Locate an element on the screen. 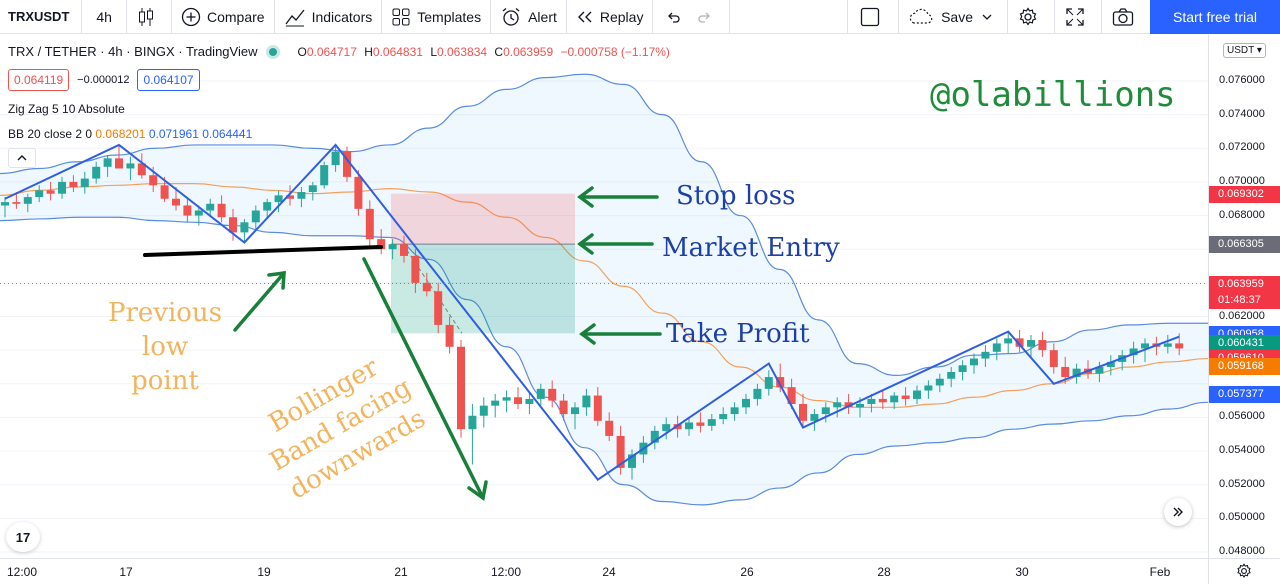 The height and width of the screenshot is (584, 1280). currency-selector: USDT ▾ is located at coordinates (1244, 50).